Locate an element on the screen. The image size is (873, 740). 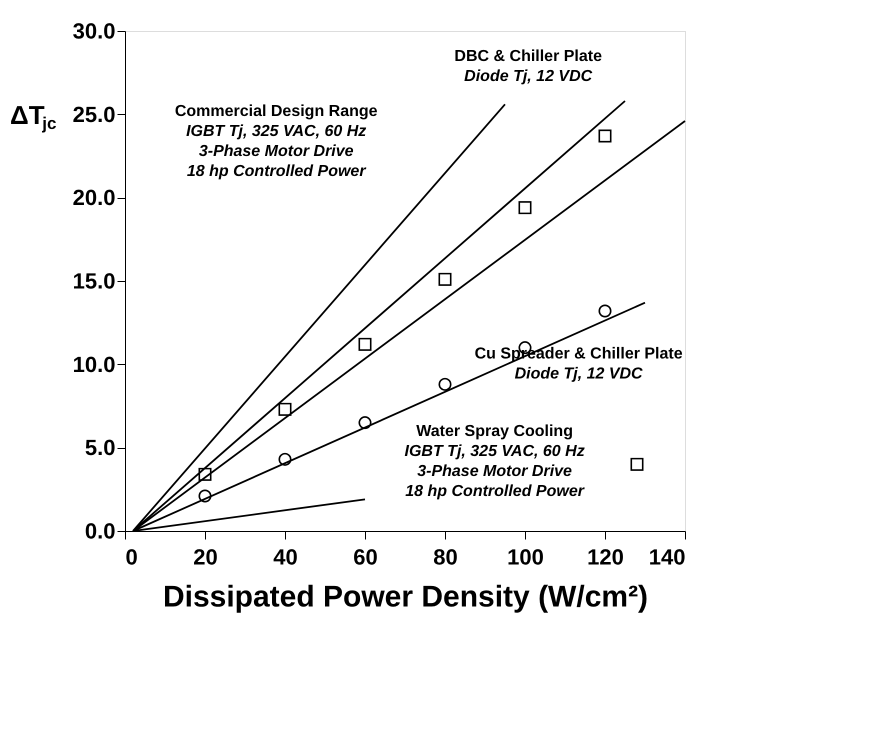
x-tick-label: 120 is located at coordinates (605, 557).